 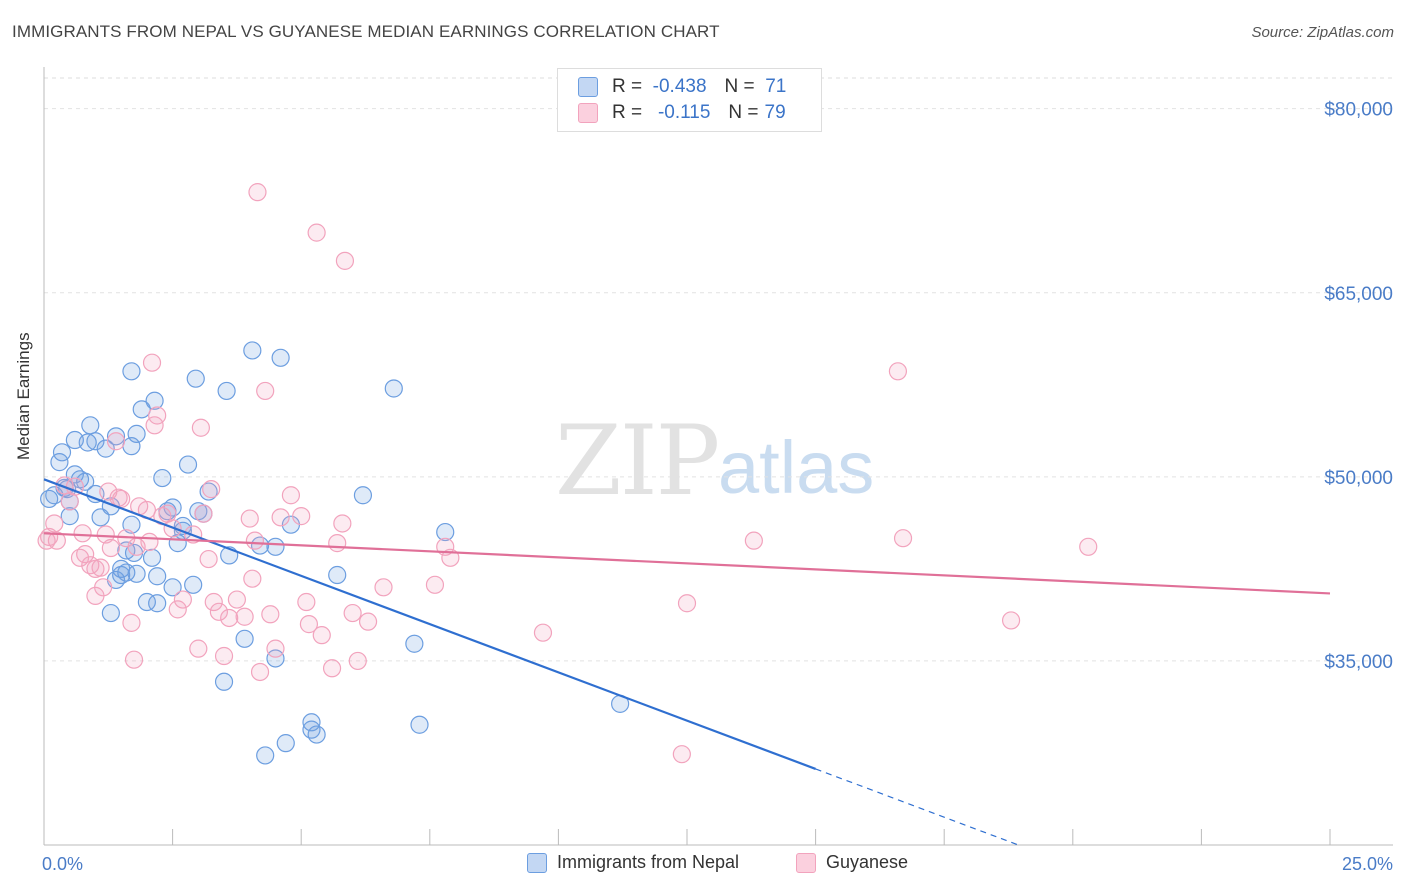 What do you see at coordinates (776, 86) in the screenshot?
I see `stats-n-value-nepal: 71` at bounding box center [776, 86].